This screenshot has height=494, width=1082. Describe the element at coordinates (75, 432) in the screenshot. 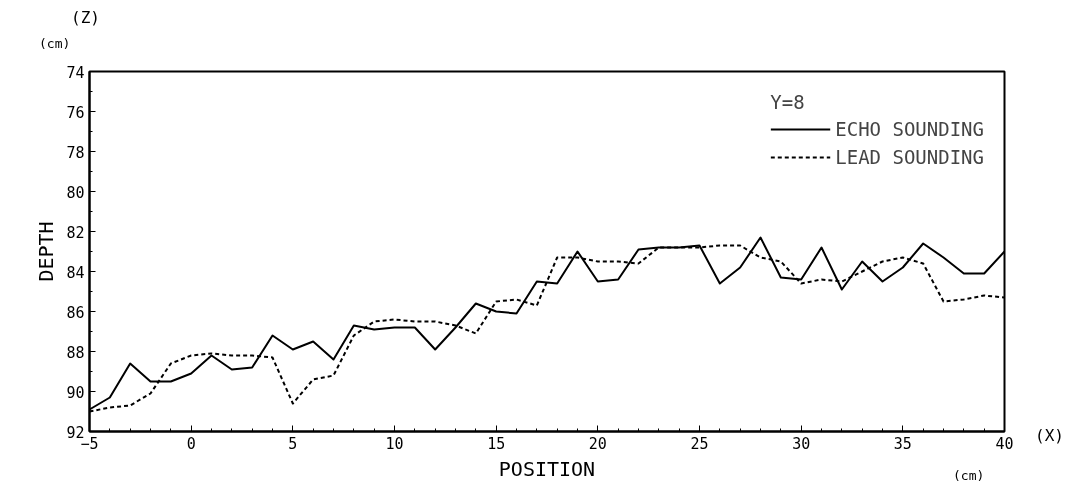

I see `y-tick-label: 92` at that location.